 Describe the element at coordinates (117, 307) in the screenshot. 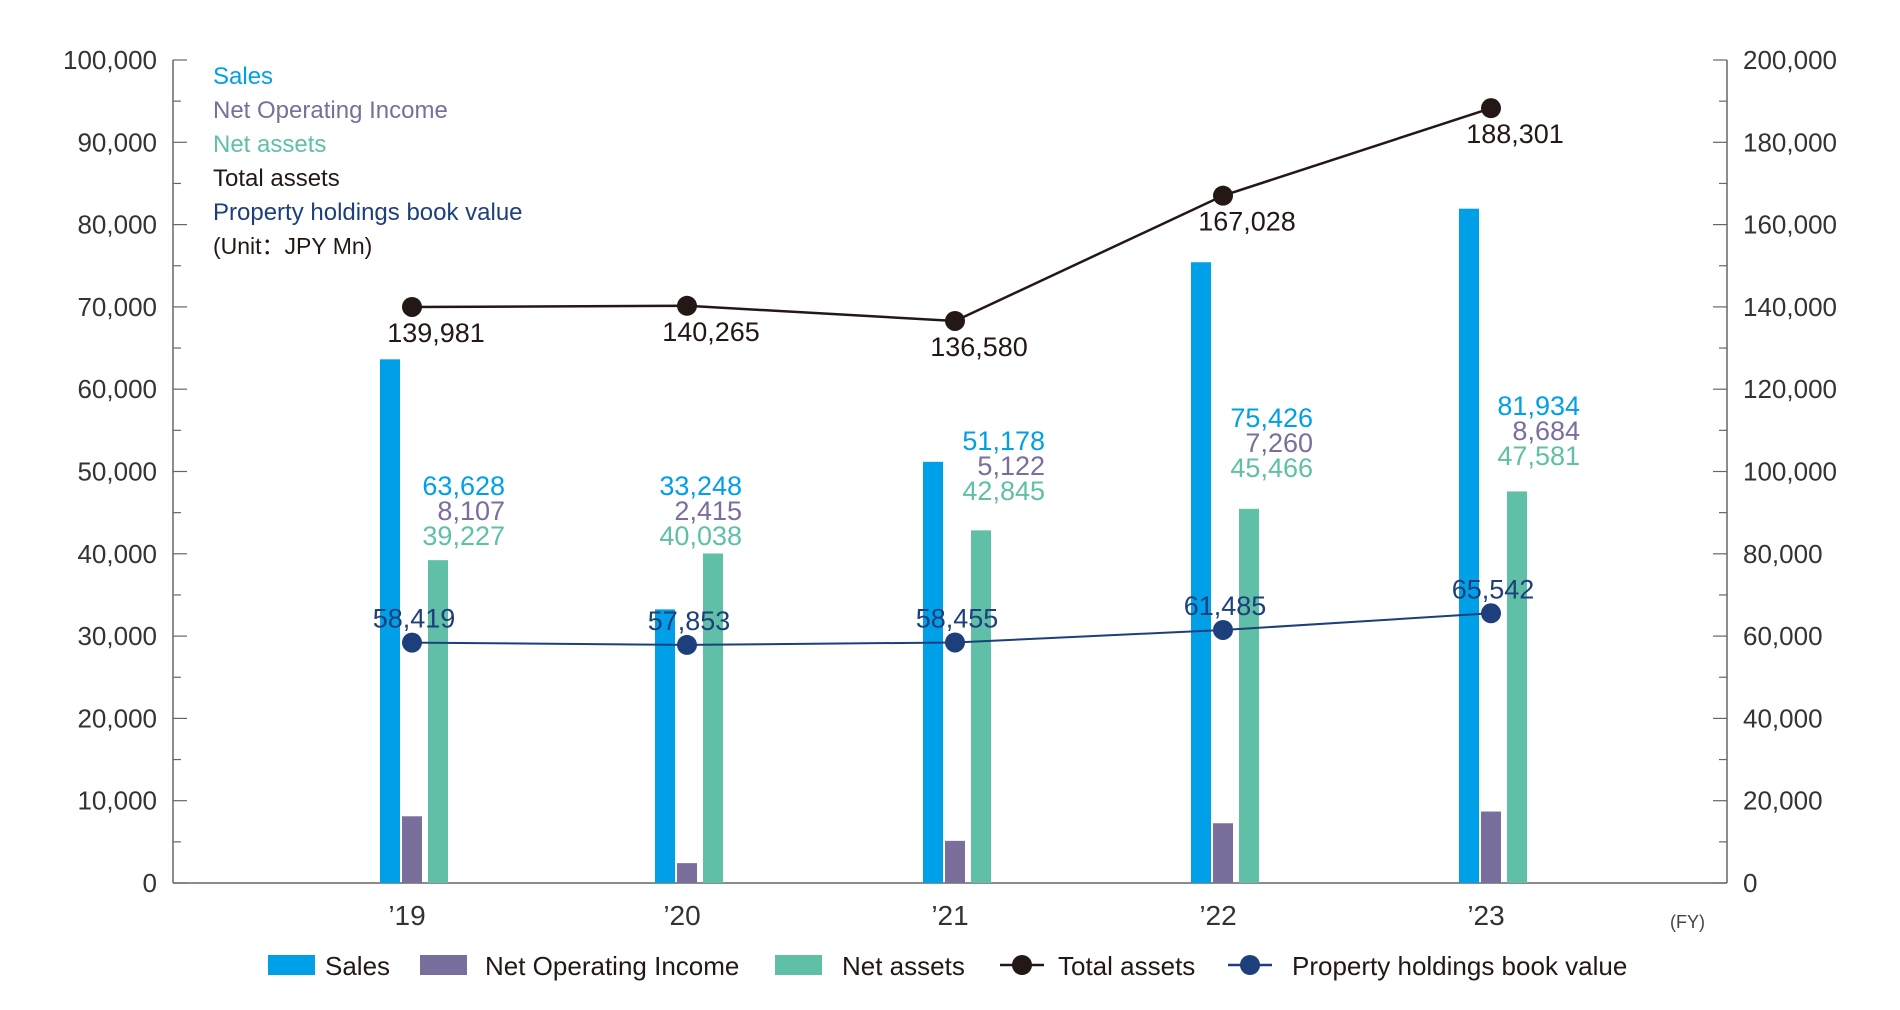

I see `y-tick-label-left: 70,000` at that location.